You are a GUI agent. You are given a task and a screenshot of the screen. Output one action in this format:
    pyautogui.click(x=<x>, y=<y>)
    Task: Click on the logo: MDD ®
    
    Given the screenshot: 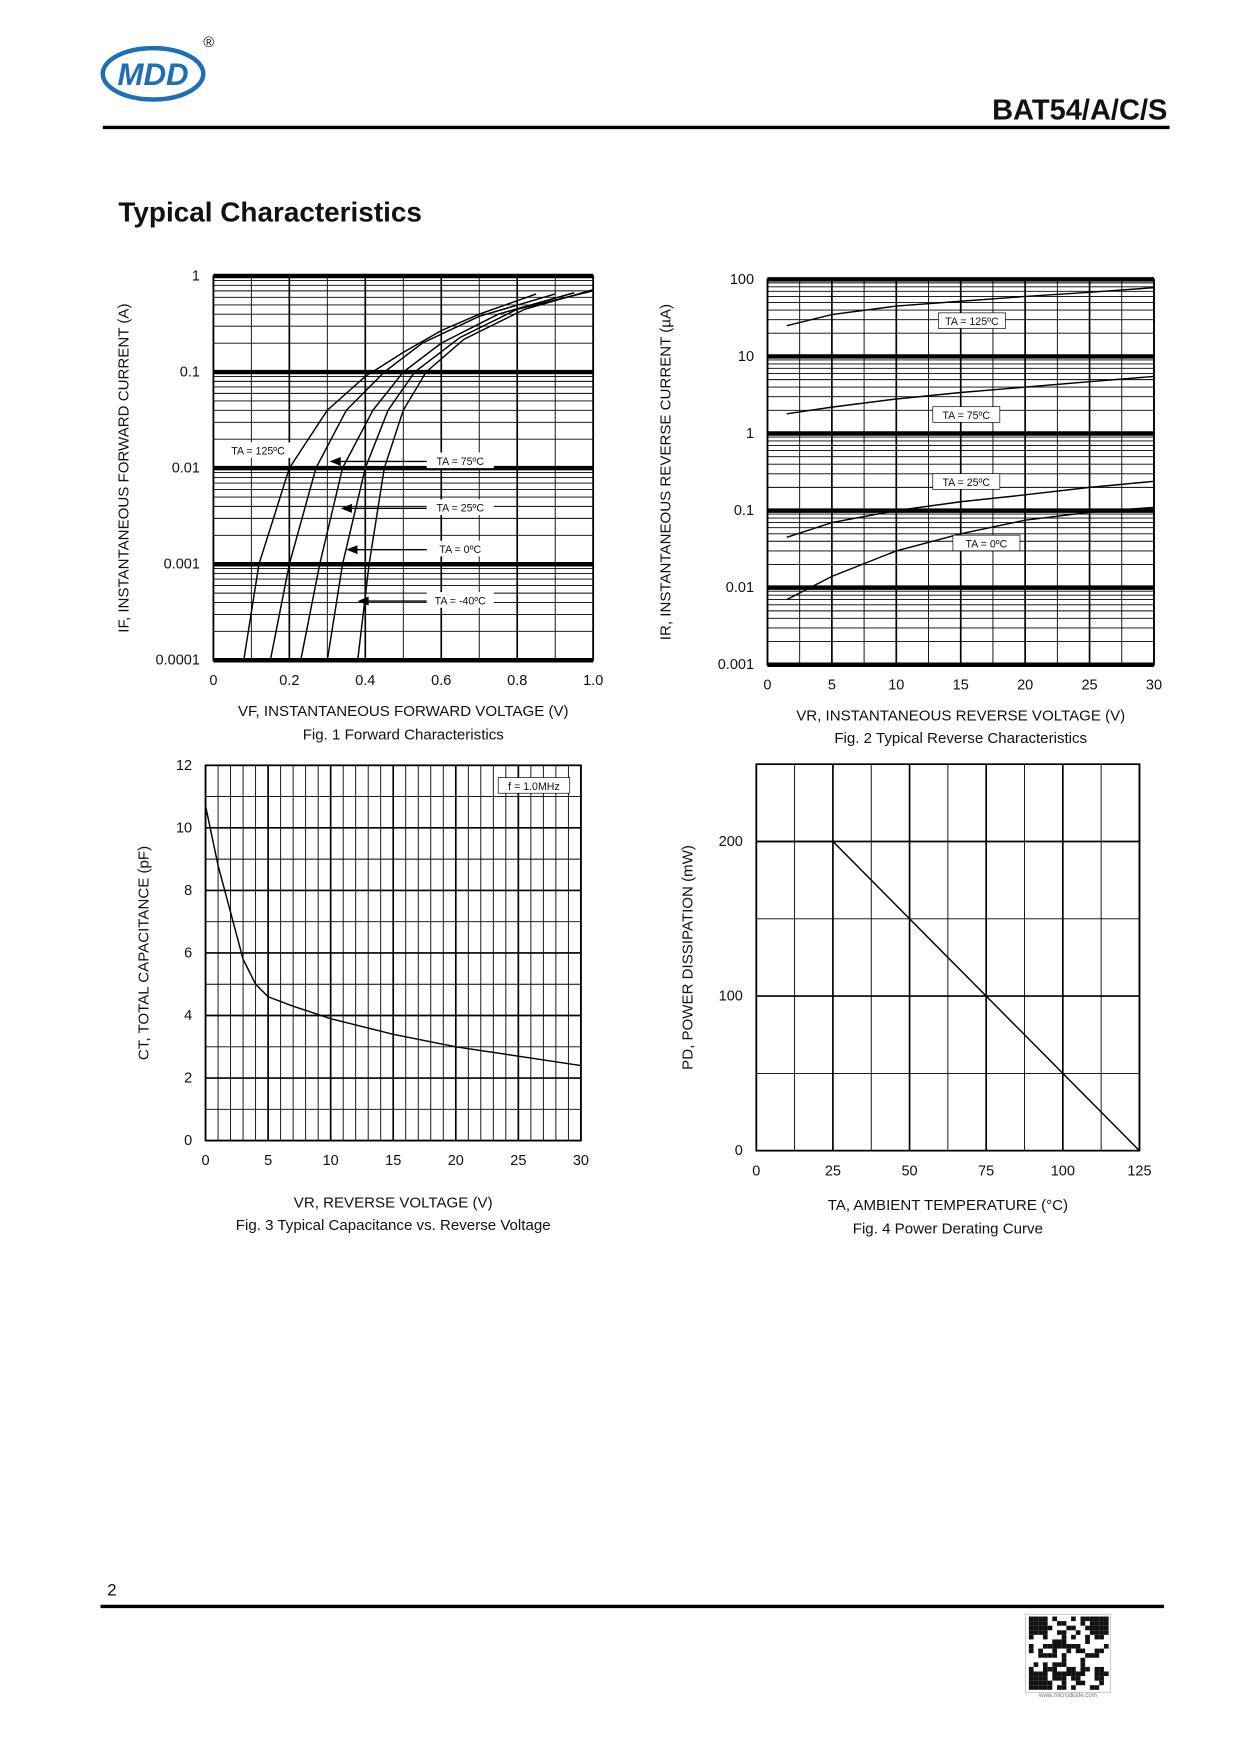 What is the action you would take?
    pyautogui.click(x=157, y=68)
    